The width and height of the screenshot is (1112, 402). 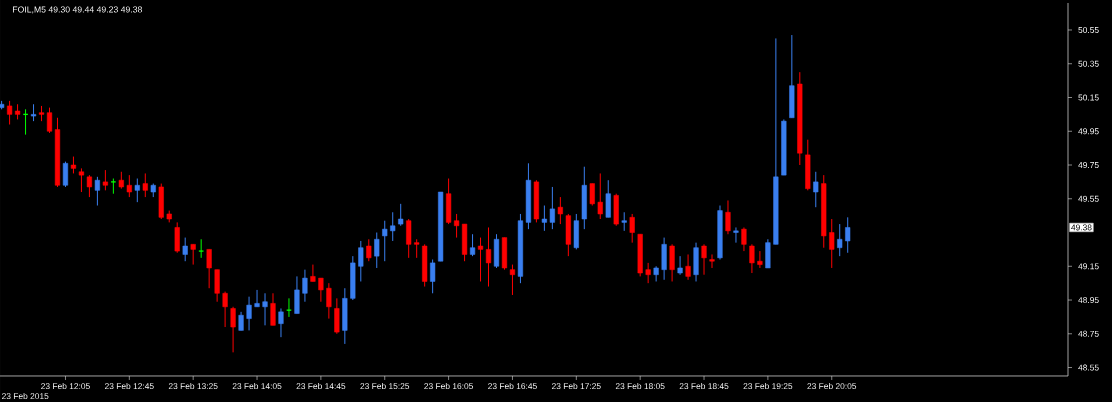 What do you see at coordinates (704, 386) in the screenshot?
I see `x-tick-label: 23 Feb 18:45` at bounding box center [704, 386].